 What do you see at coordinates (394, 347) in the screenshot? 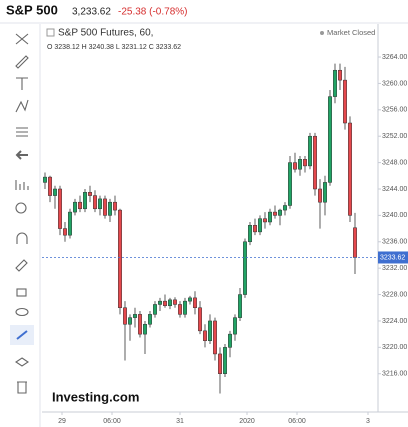
I see `y-tick-label: 3220.00` at bounding box center [394, 347].